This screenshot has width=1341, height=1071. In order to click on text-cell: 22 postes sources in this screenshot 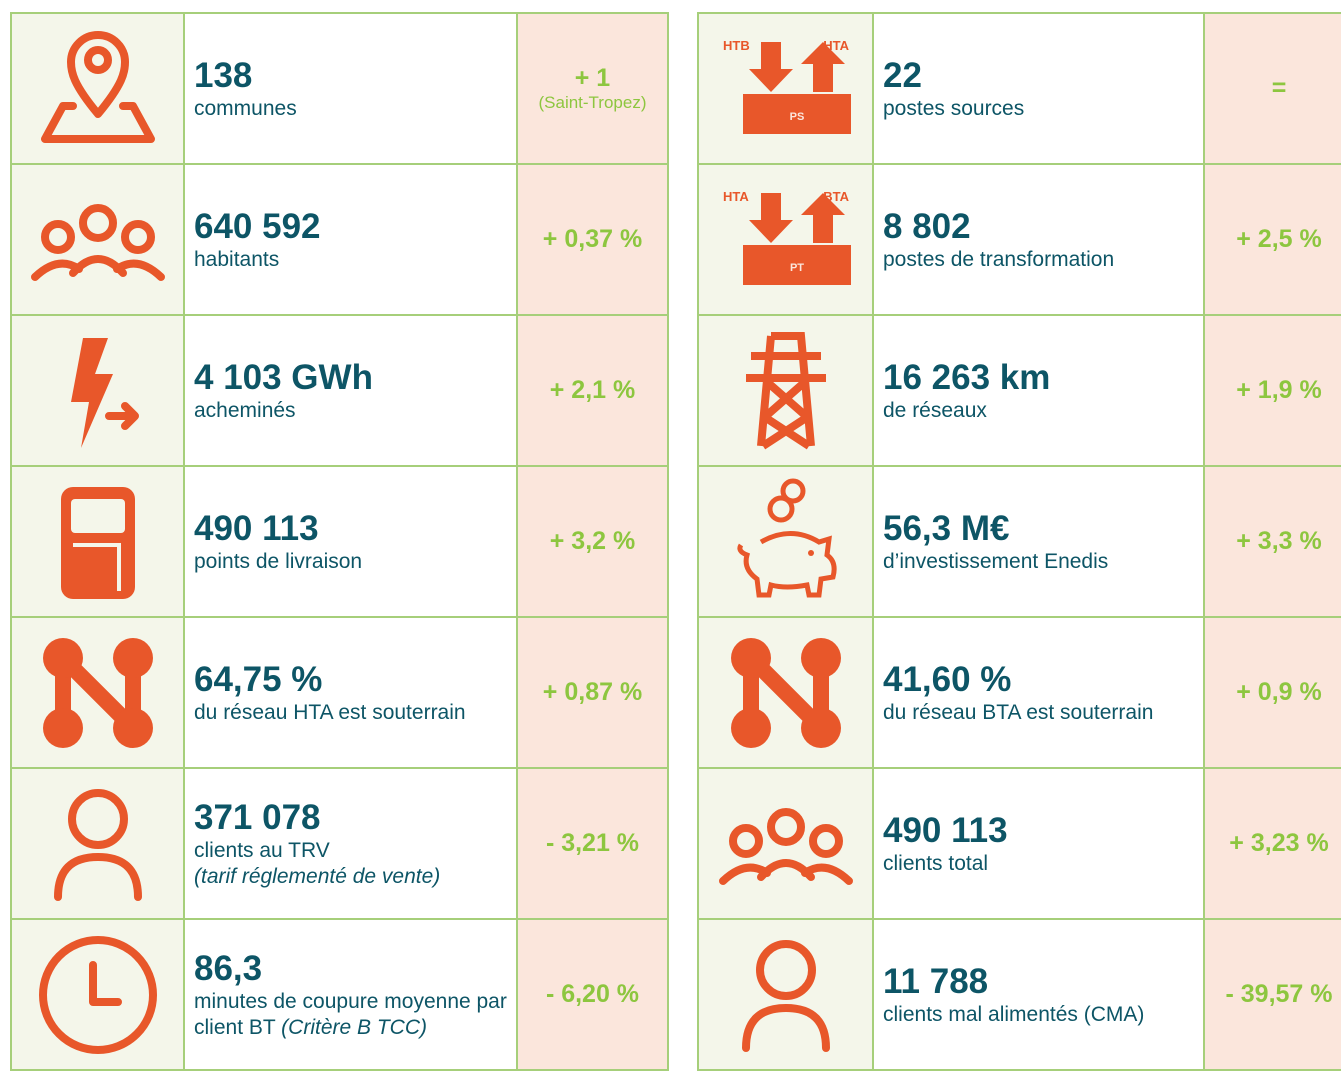, I will do `click(1039, 88)`.